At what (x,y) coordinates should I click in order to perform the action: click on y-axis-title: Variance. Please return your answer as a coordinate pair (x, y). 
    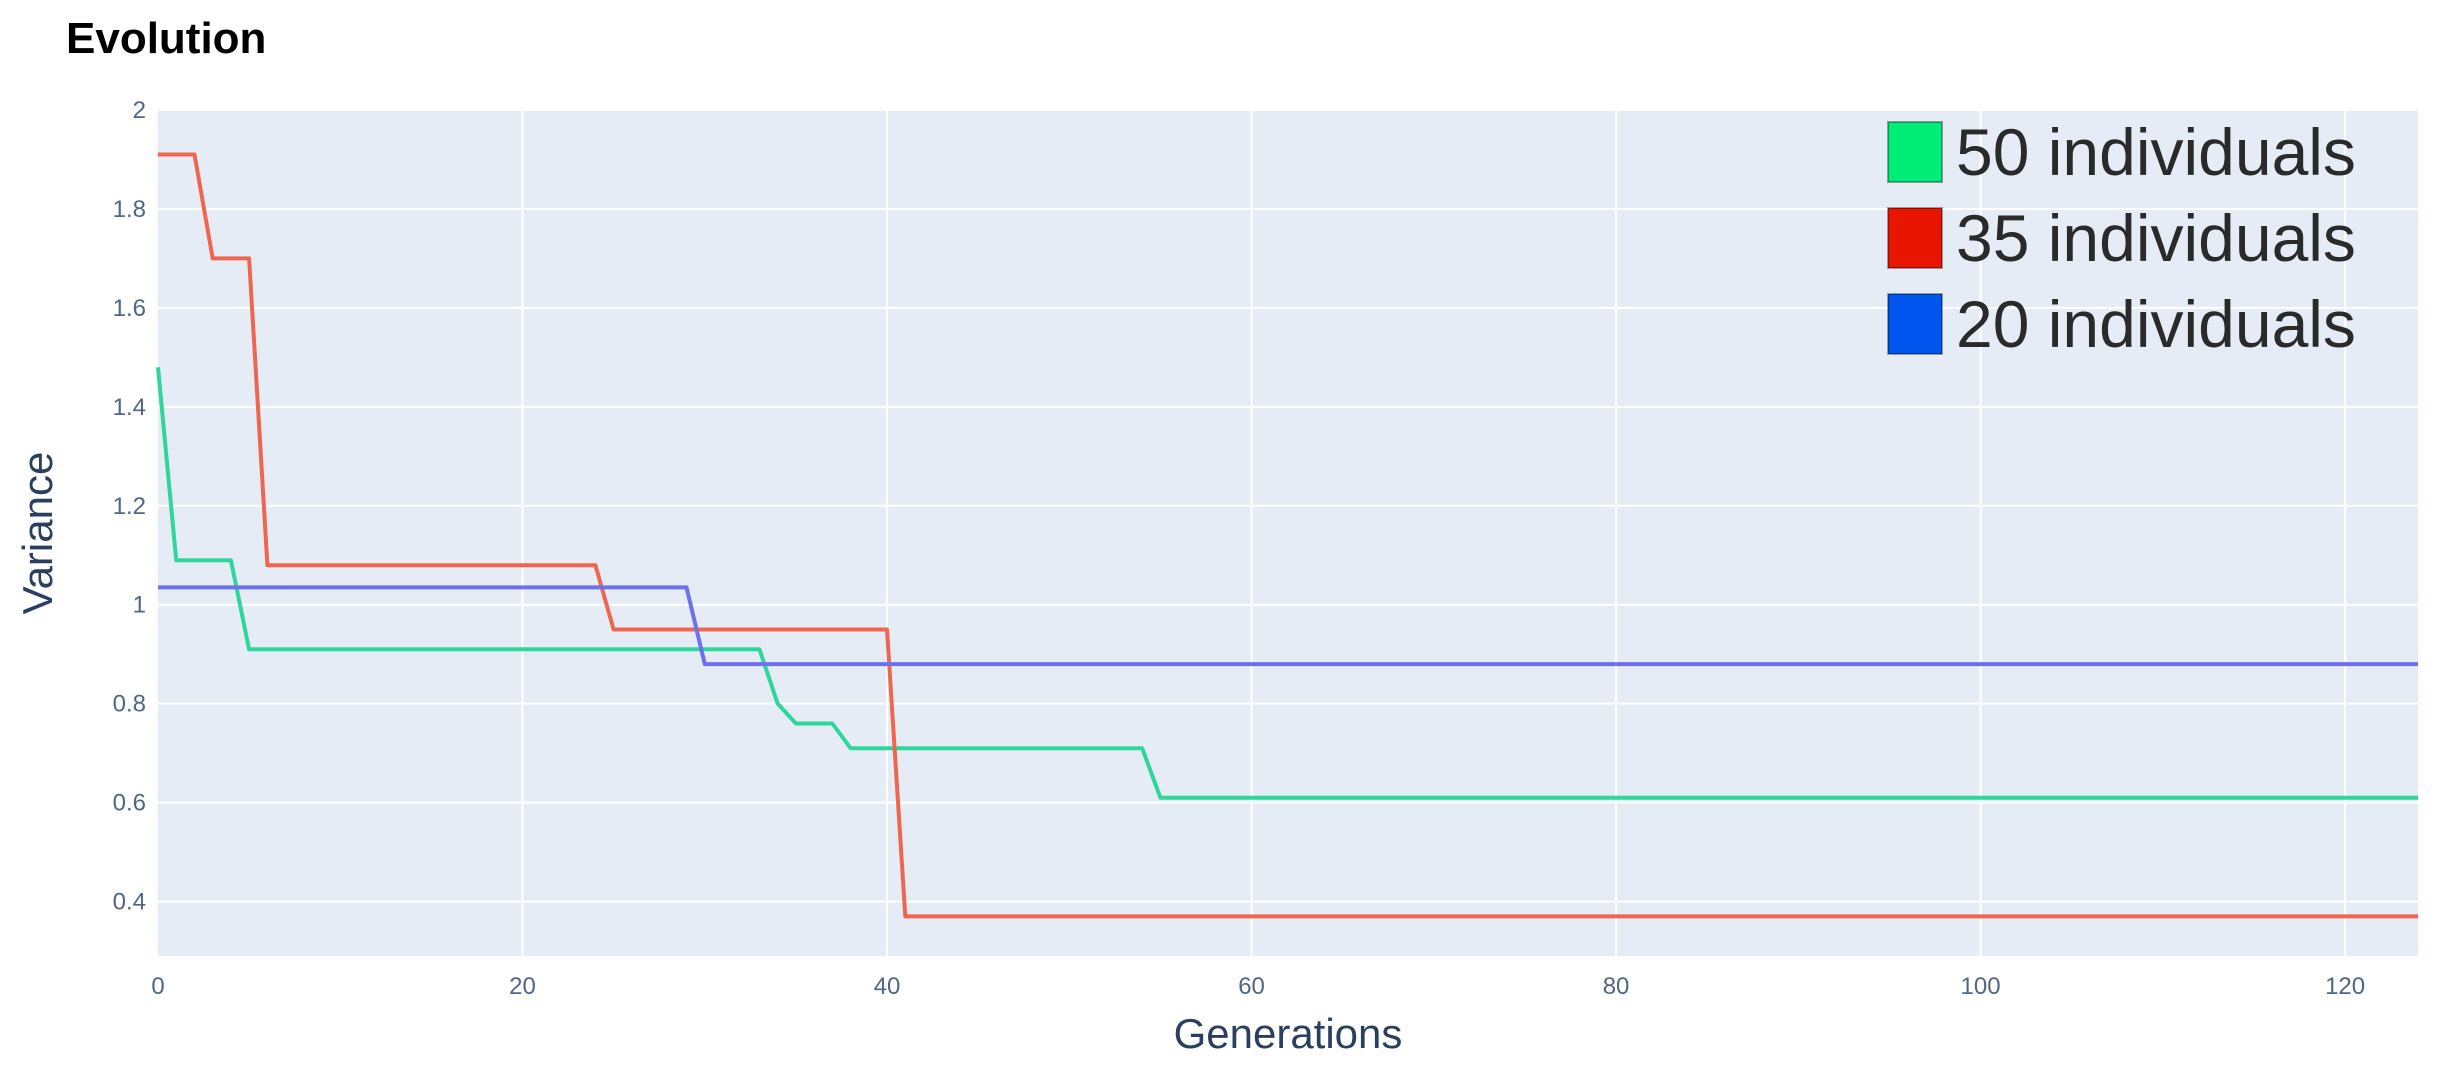
    Looking at the image, I should click on (37, 533).